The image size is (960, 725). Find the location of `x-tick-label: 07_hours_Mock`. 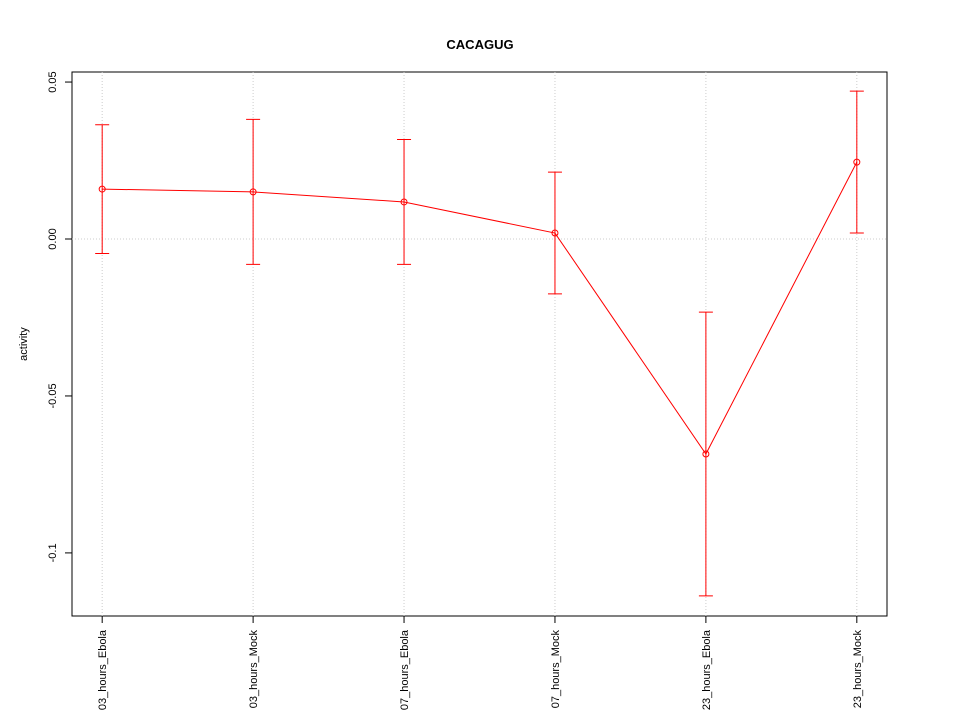

x-tick-label: 07_hours_Mock is located at coordinates (556, 669).